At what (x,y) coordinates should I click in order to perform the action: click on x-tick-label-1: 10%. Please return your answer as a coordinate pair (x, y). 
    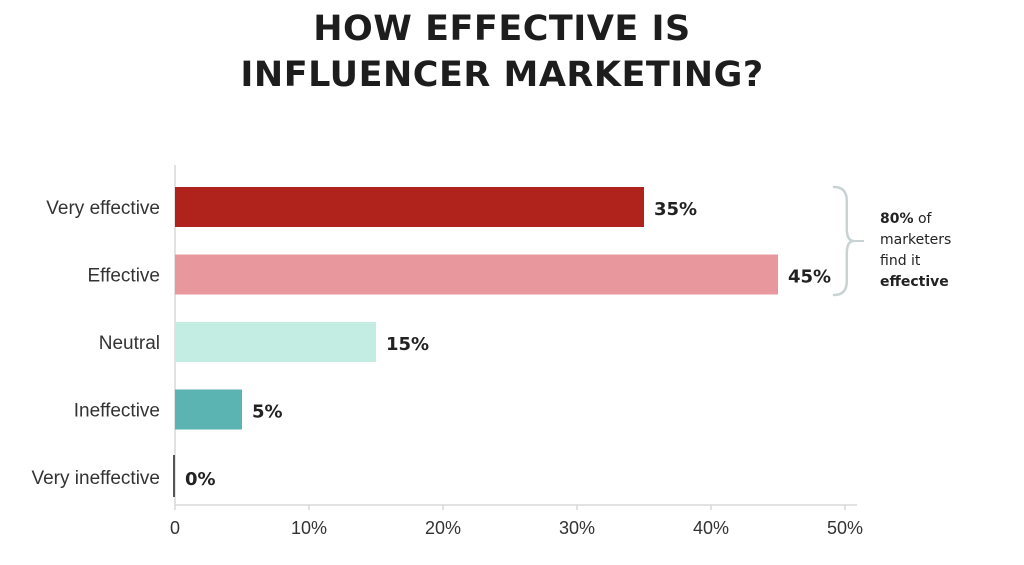
    Looking at the image, I should click on (309, 528).